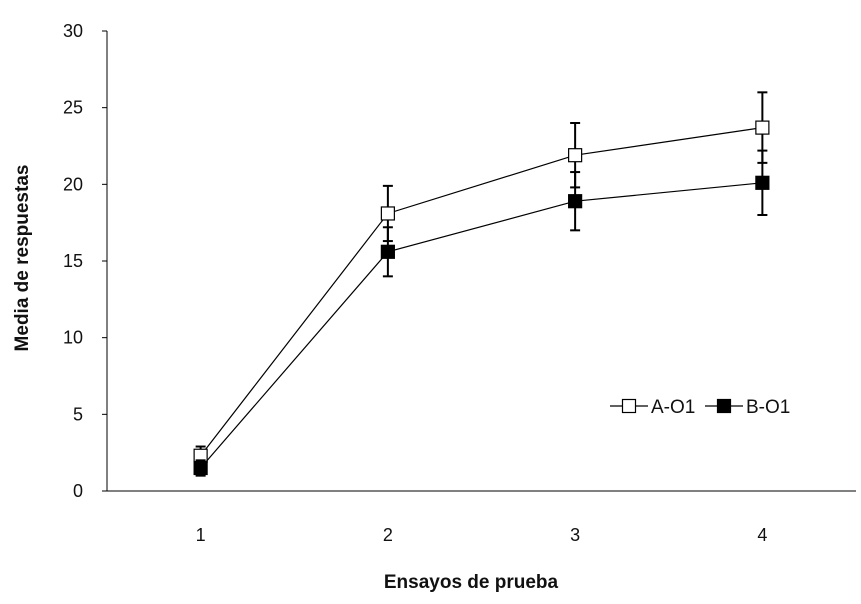  I want to click on legend-item-0: A-O1, so click(652, 407).